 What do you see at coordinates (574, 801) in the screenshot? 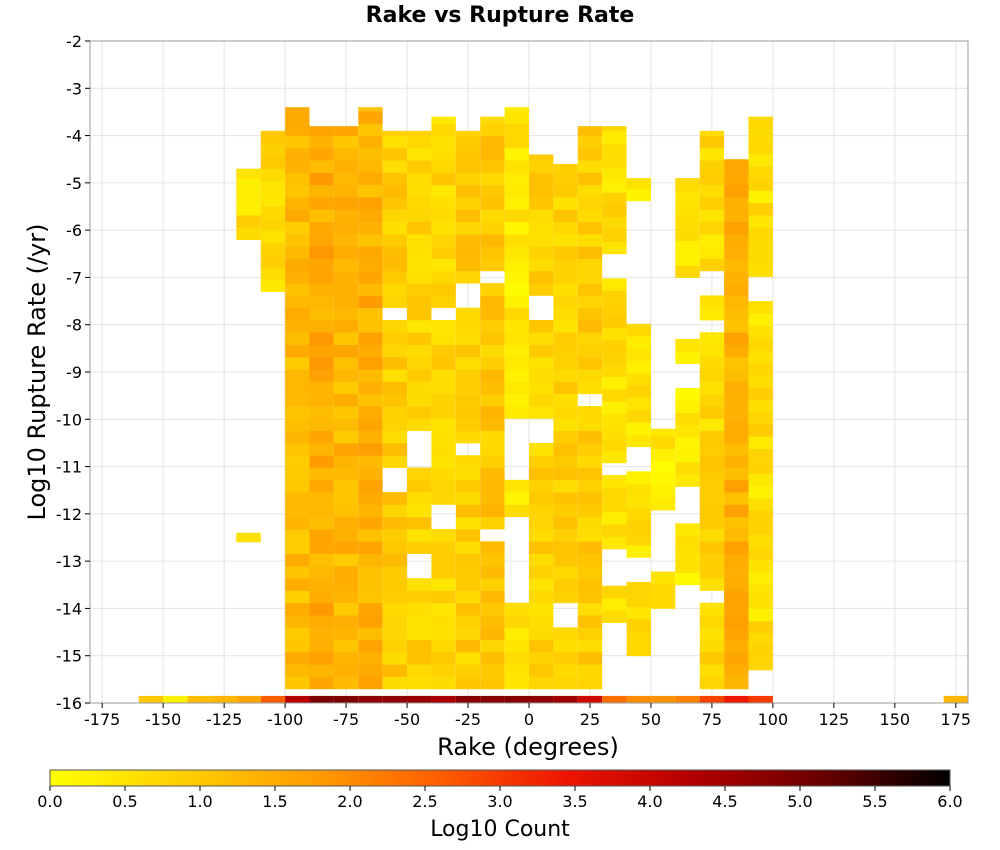
I see `colorbar-tick-label: 3.5` at bounding box center [574, 801].